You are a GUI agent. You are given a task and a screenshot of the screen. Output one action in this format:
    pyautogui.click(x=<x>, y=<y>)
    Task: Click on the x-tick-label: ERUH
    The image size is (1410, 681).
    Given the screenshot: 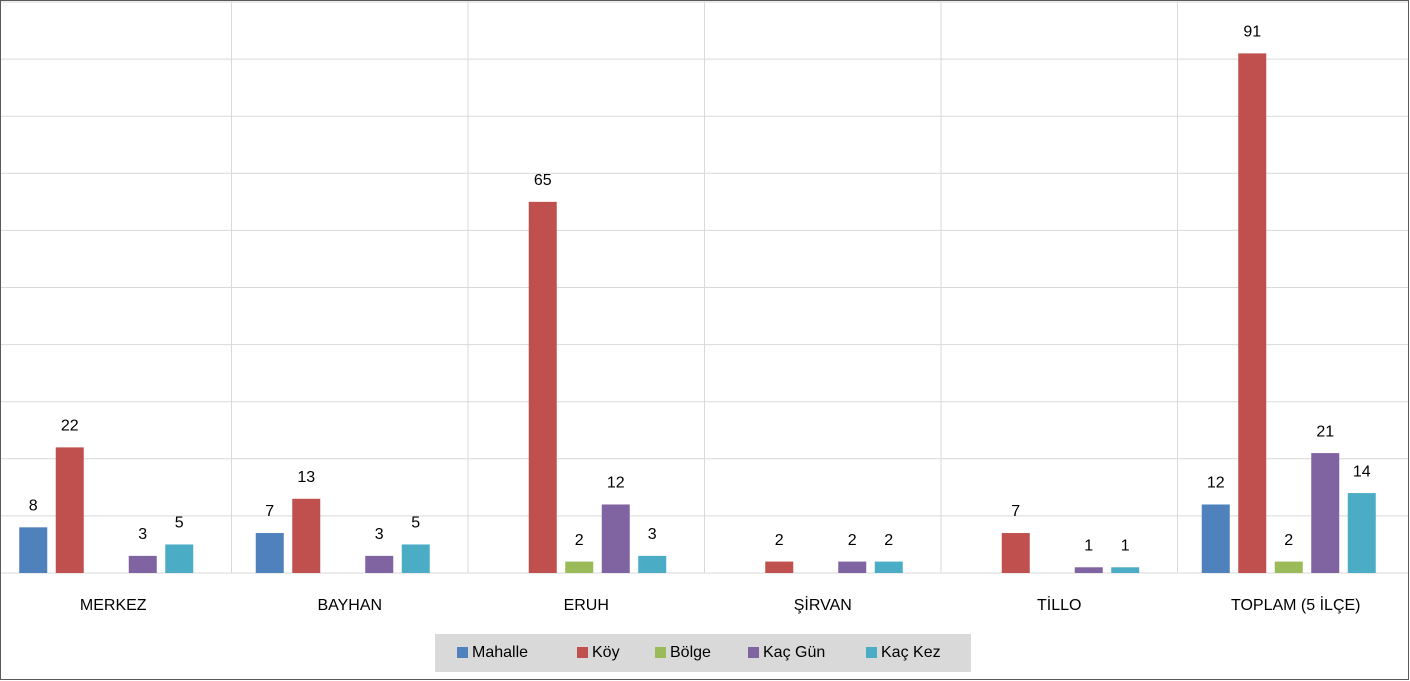 What is the action you would take?
    pyautogui.click(x=586, y=605)
    